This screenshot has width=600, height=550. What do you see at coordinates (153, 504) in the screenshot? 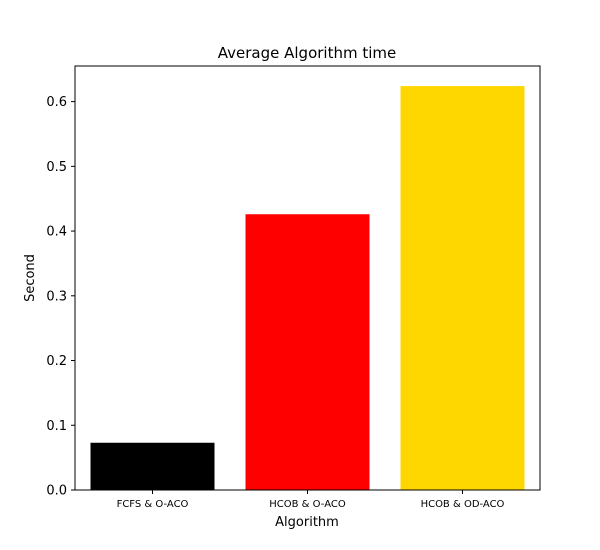
I see `x-tick-label: FCFS & O-ACO` at bounding box center [153, 504].